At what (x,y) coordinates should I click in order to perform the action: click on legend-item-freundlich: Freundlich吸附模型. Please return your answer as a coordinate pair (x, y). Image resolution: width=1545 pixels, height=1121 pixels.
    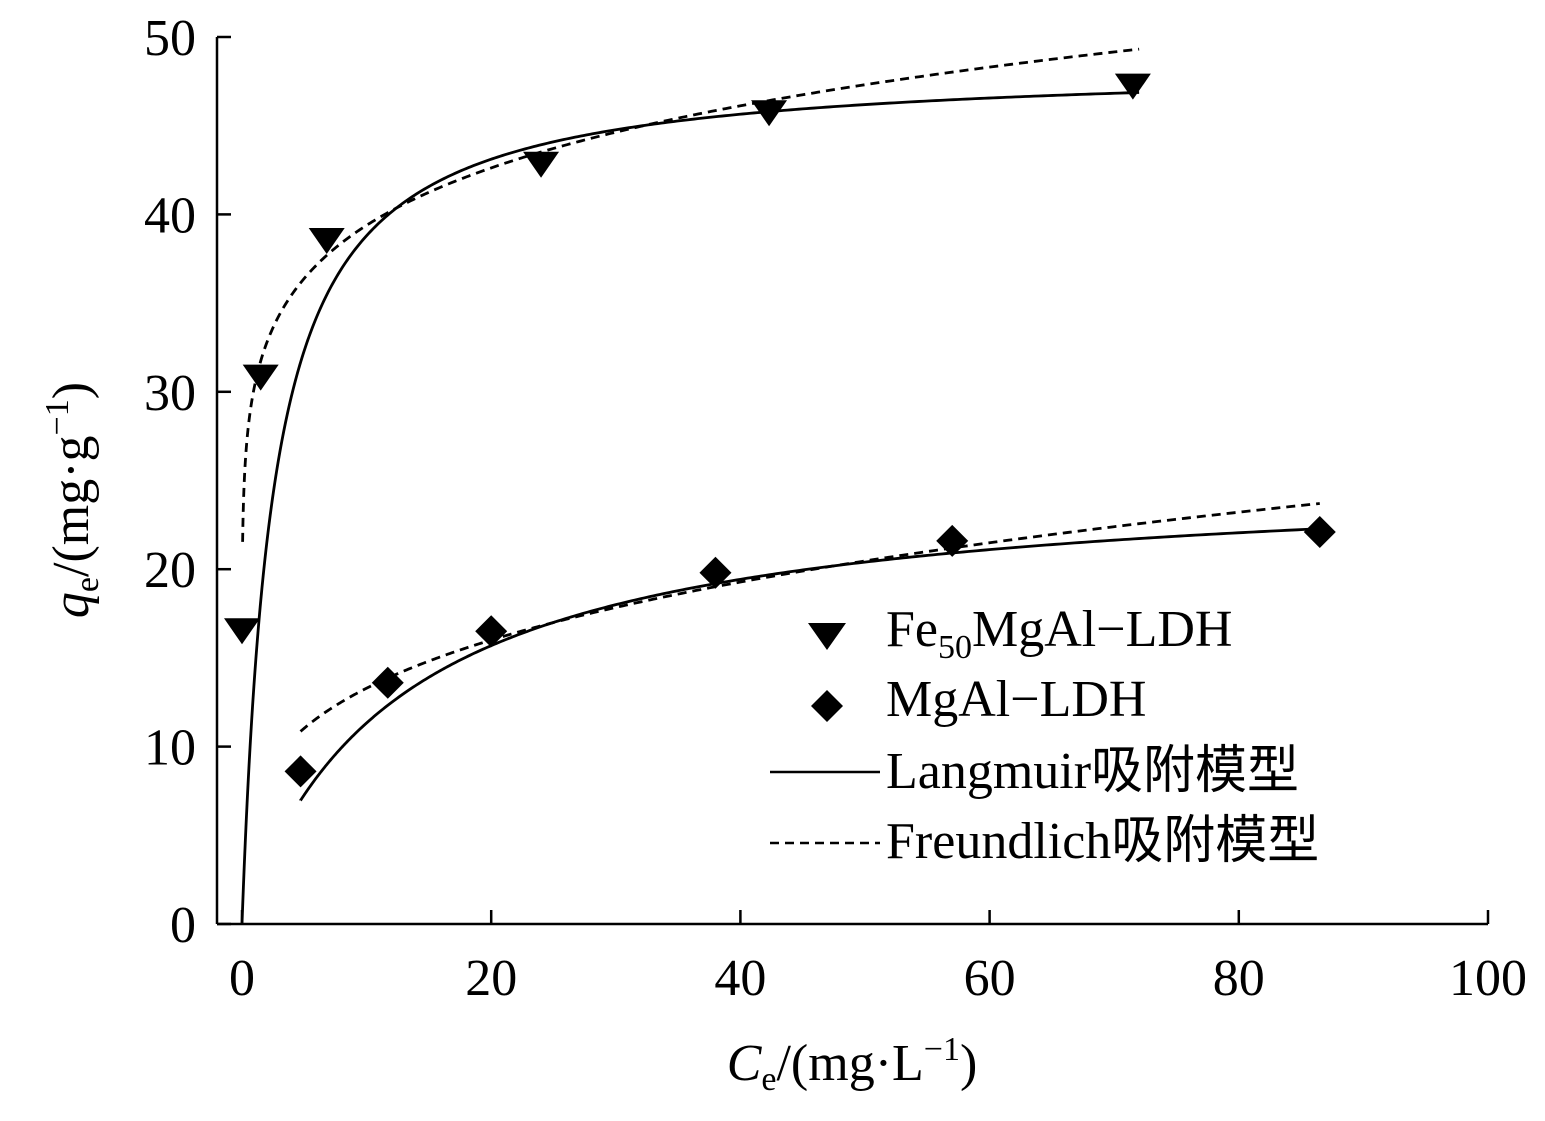
    Looking at the image, I should click on (1044, 841).